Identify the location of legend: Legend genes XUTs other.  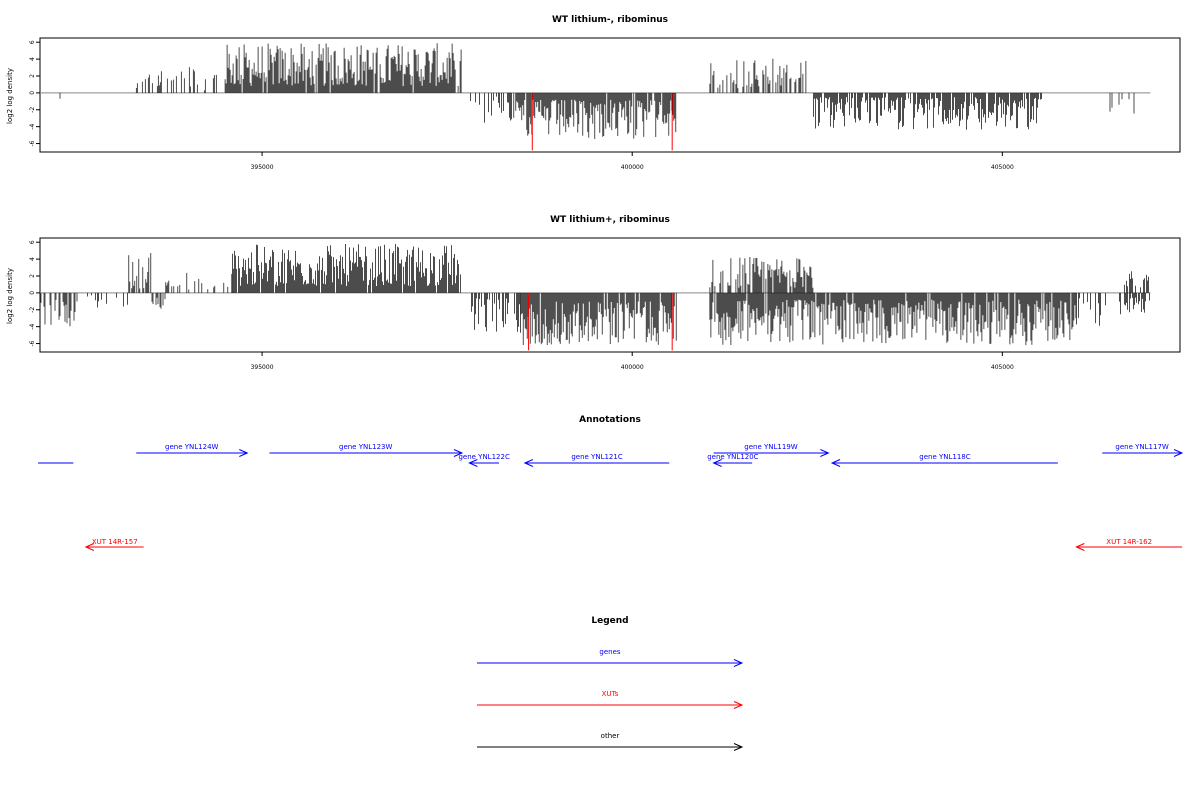
(610, 683).